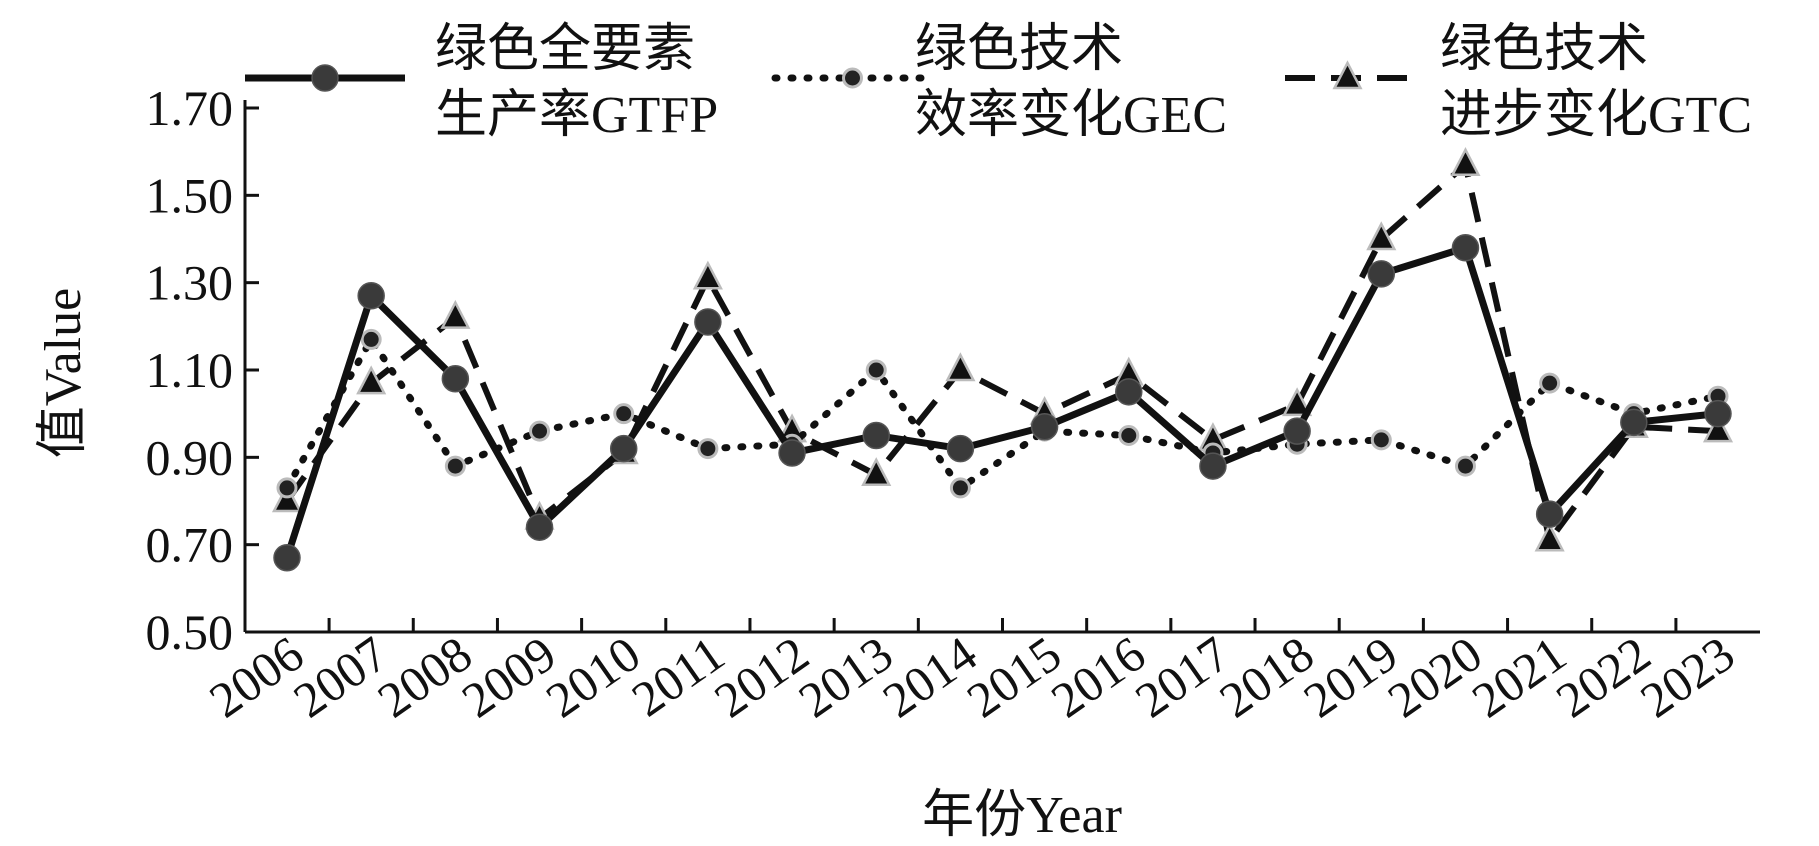 This screenshot has height=846, width=1819. What do you see at coordinates (1022, 815) in the screenshot?
I see `x-axis-title: 年份Year` at bounding box center [1022, 815].